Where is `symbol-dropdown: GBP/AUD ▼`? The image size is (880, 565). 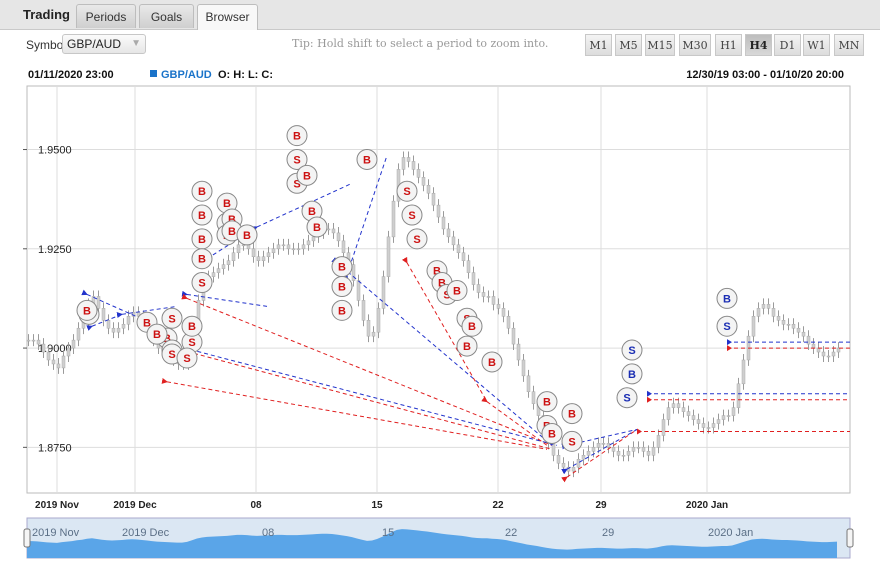 symbol-dropdown: GBP/AUD ▼ is located at coordinates (104, 44).